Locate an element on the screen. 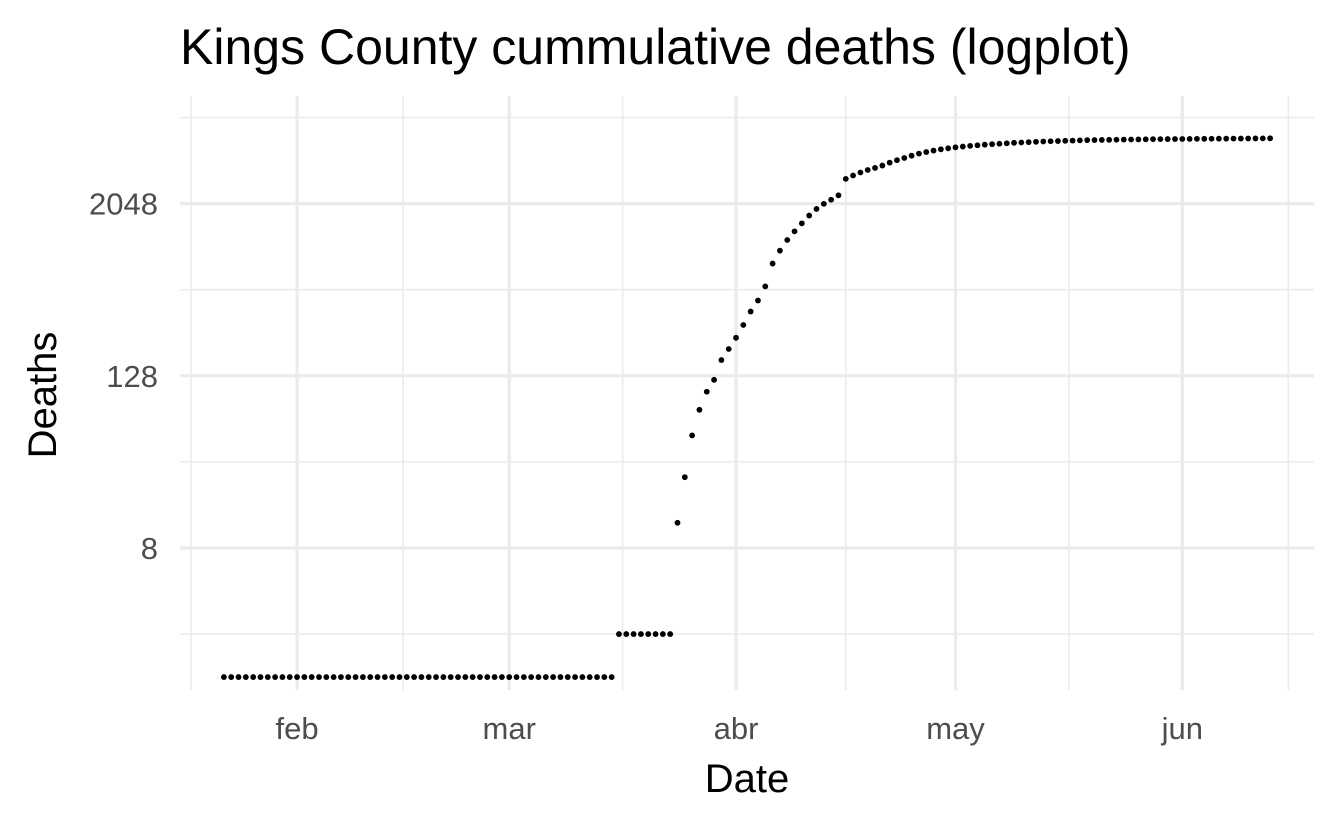 Image resolution: width=1337 pixels, height=826 pixels. x-tick-label: may is located at coordinates (955, 728).